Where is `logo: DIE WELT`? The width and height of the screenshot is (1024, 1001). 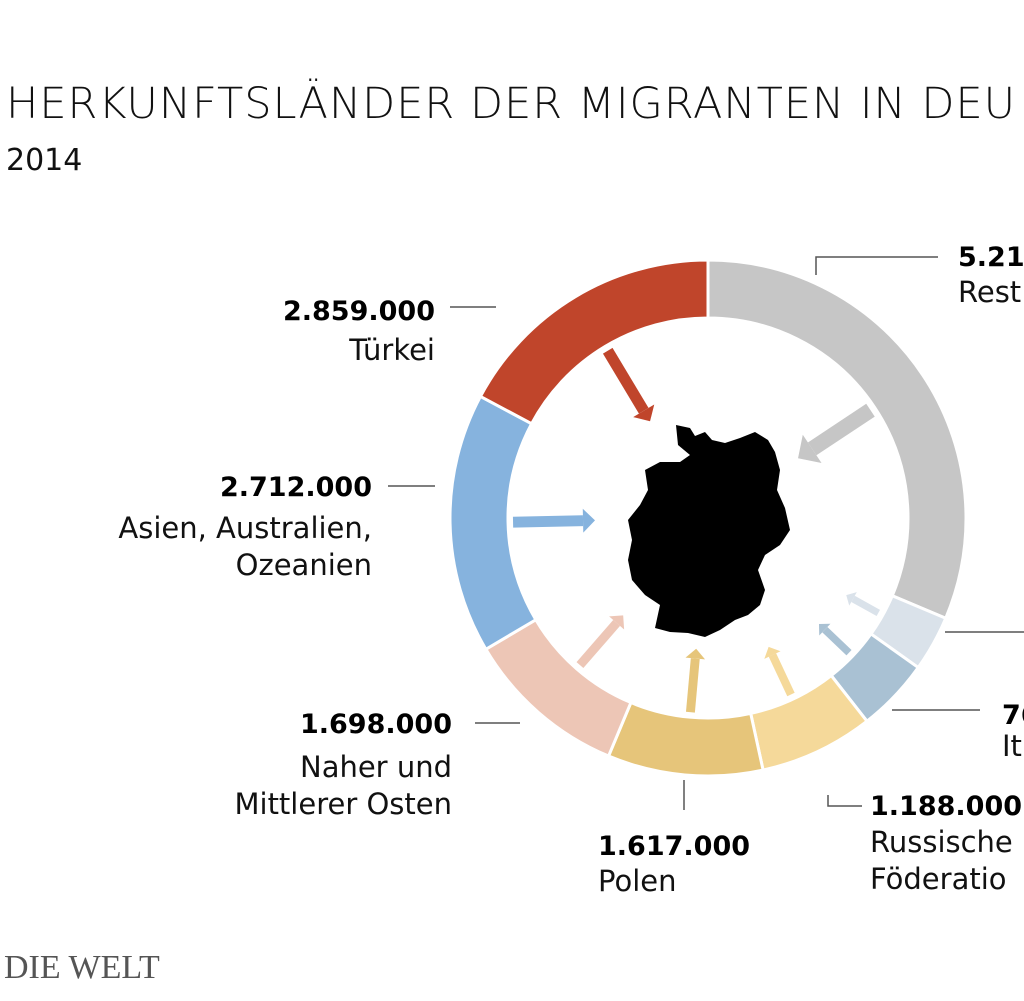 logo: DIE WELT is located at coordinates (82, 967).